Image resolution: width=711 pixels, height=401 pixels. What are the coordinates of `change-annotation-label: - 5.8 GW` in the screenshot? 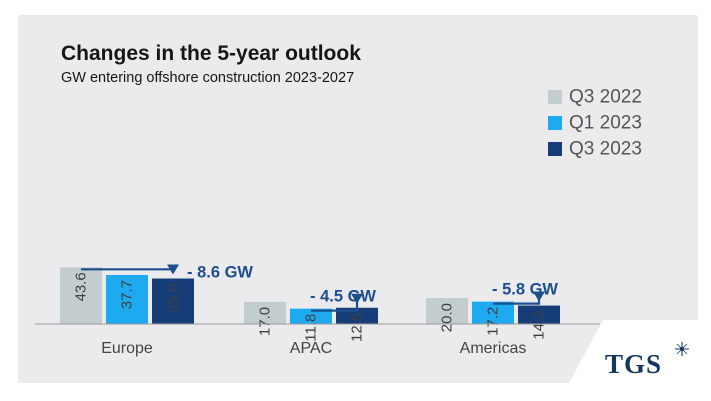 It's located at (525, 290).